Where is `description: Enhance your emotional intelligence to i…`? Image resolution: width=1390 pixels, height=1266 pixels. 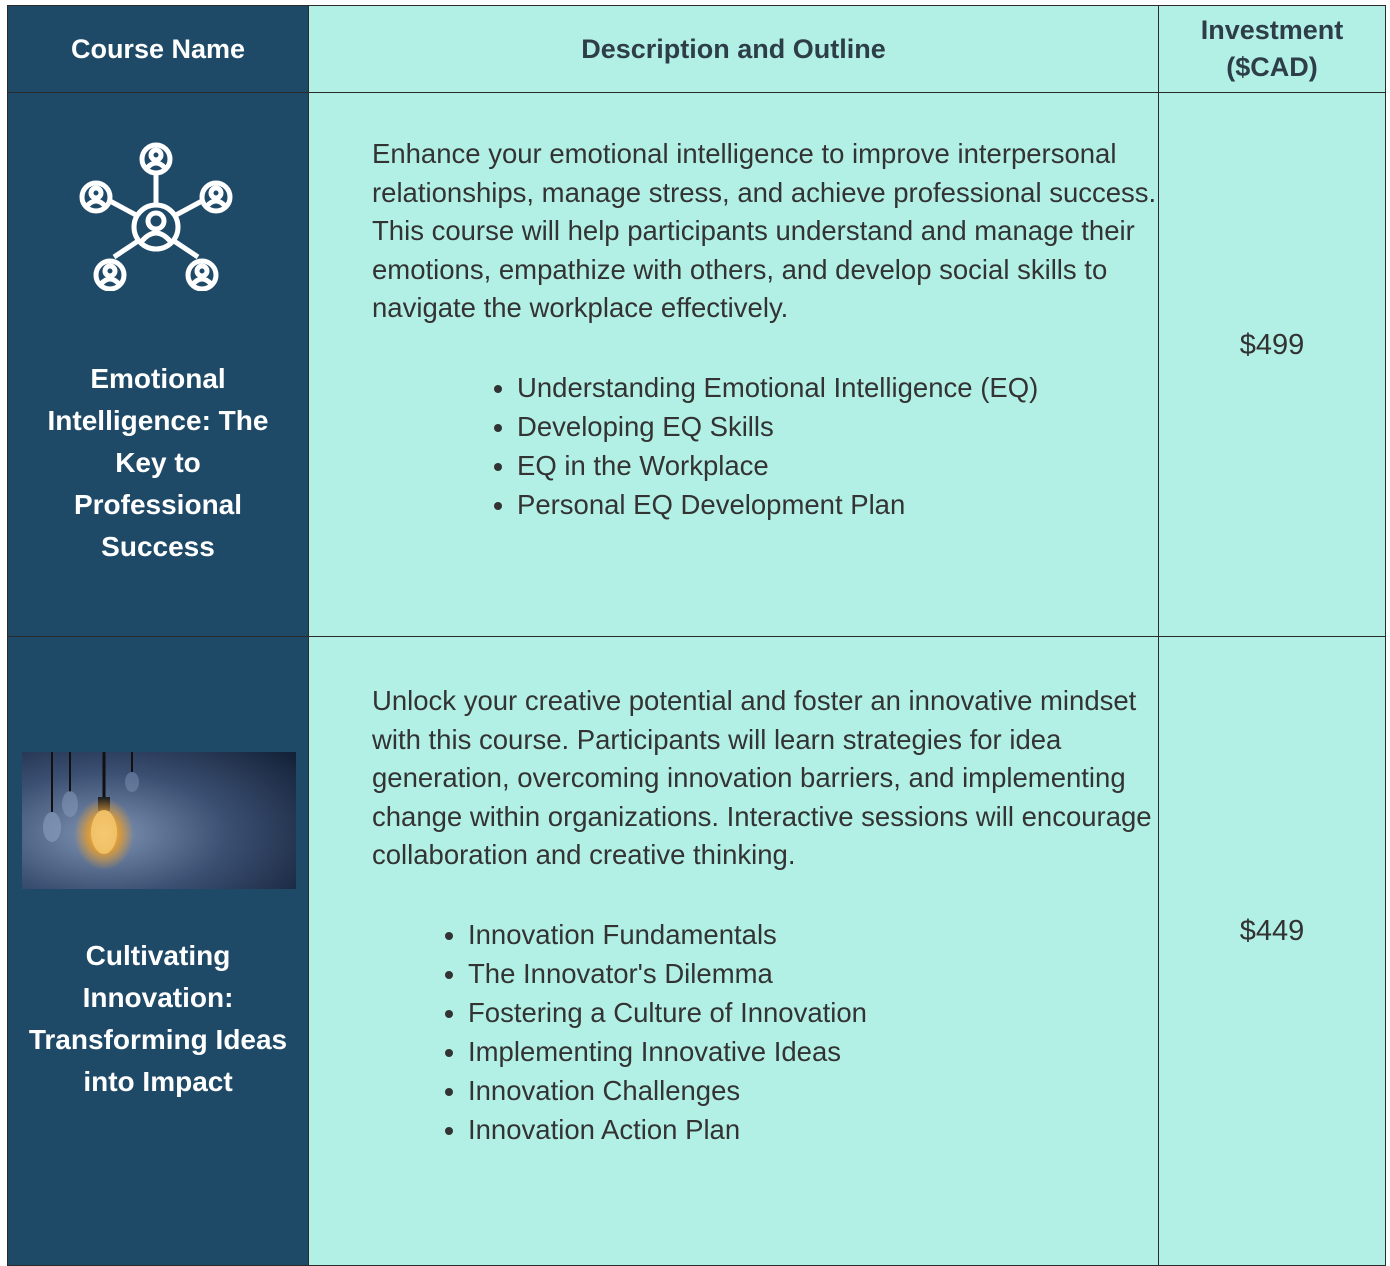
description: Enhance your emotional intelligence to i… is located at coordinates (764, 230).